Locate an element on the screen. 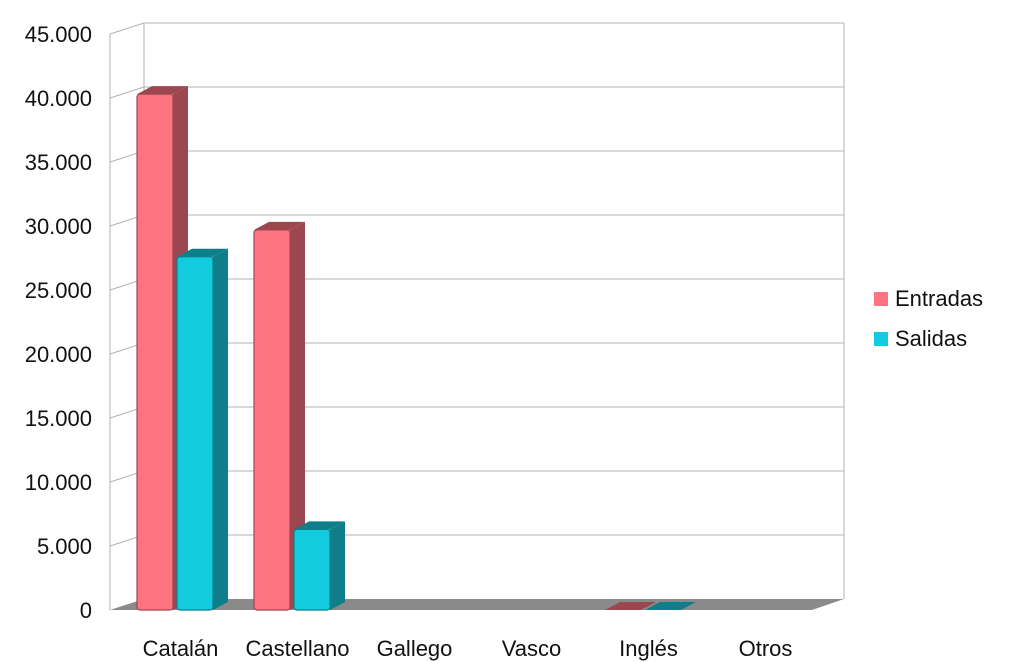 Image resolution: width=1009 pixels, height=662 pixels. x-tick-label: Otros is located at coordinates (766, 648).